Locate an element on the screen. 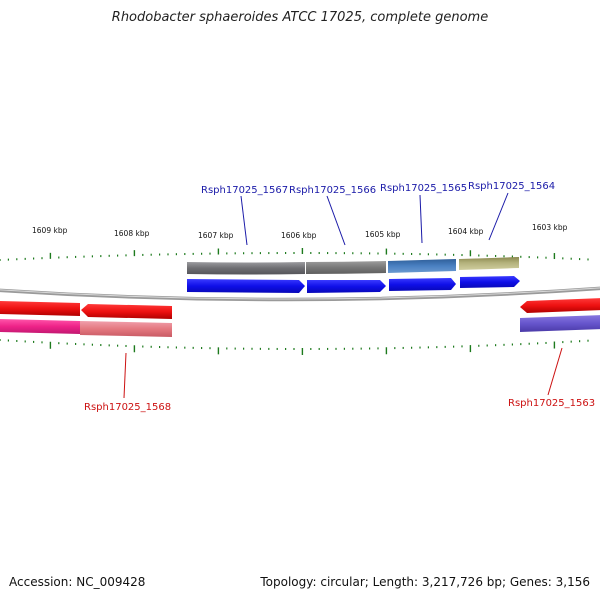 Image resolution: width=600 pixels, height=600 pixels. scale-label-1606: 1606 kbp is located at coordinates (299, 235).